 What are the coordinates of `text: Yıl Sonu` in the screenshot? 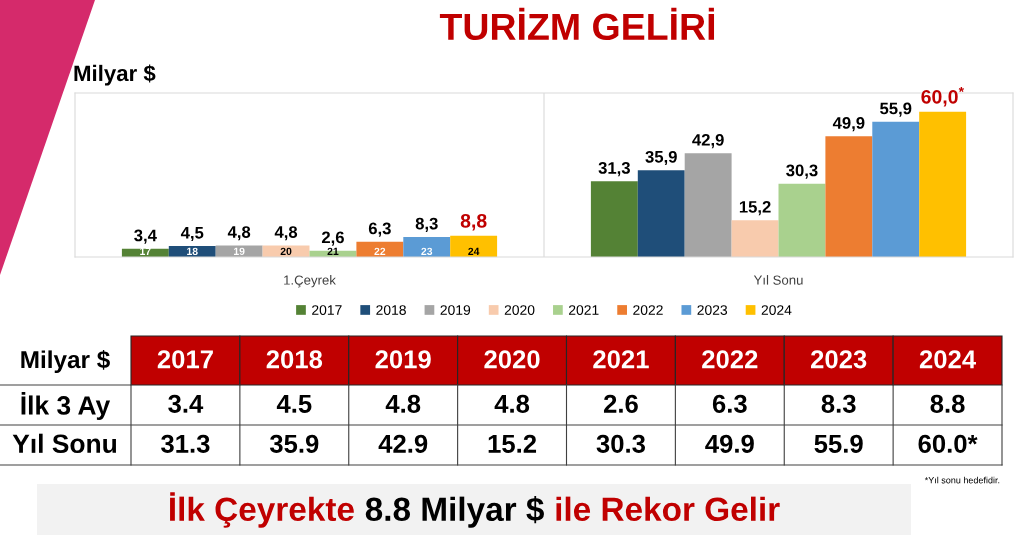 It's located at (64, 443).